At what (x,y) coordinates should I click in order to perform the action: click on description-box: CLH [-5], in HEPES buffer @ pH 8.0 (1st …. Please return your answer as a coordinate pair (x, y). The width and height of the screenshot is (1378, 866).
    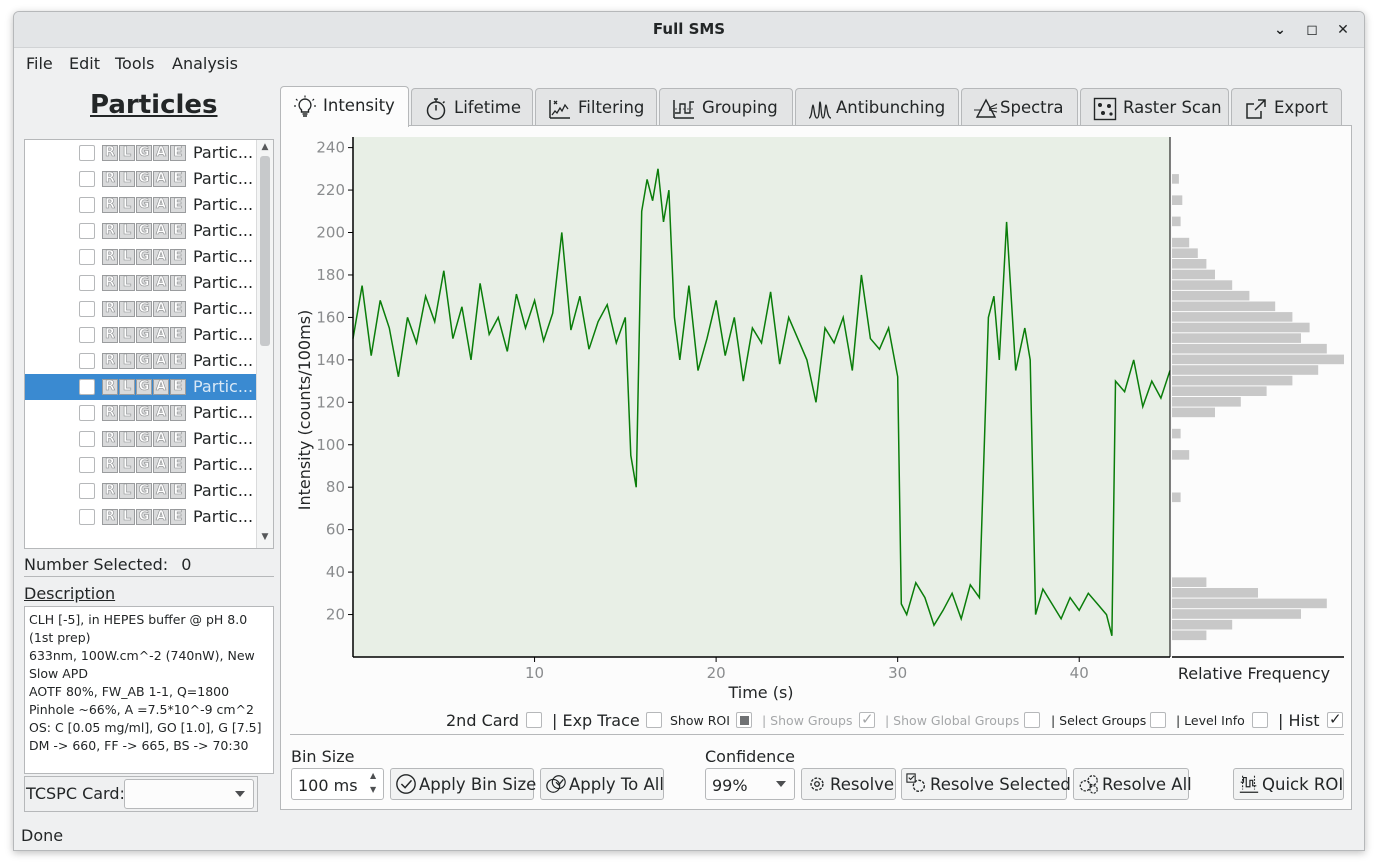
    Looking at the image, I should click on (149, 690).